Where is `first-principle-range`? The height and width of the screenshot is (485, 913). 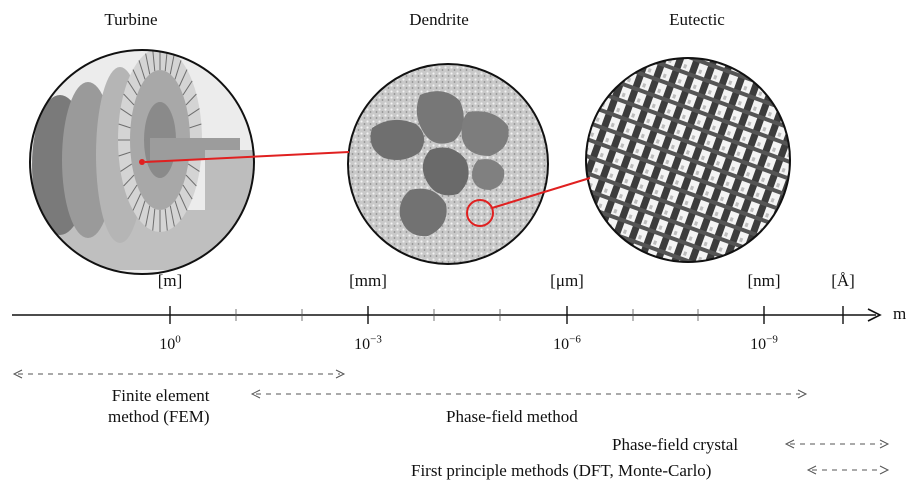 first-principle-range is located at coordinates (848, 470).